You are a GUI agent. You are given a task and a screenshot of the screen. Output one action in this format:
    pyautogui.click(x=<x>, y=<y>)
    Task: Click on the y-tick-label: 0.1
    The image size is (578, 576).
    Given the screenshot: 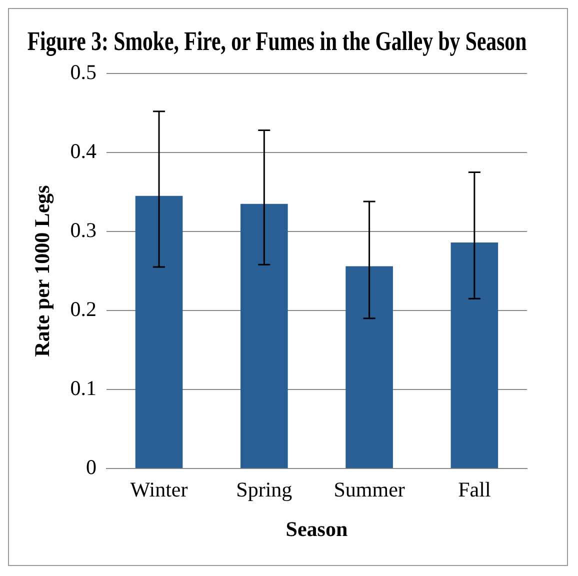 What is the action you would take?
    pyautogui.click(x=83, y=388)
    